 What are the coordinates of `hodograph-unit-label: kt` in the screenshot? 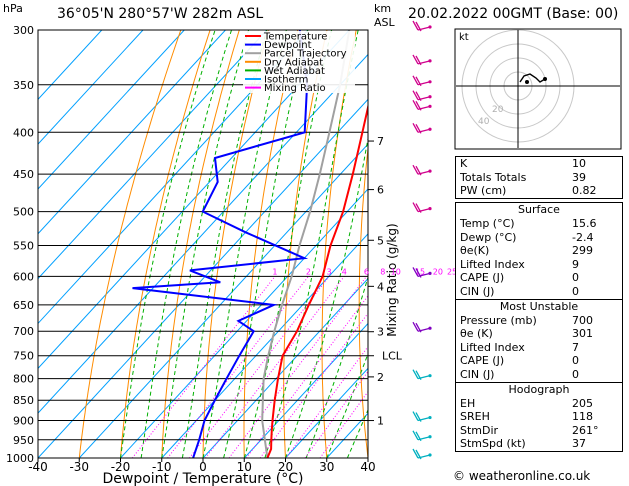 It's located at (464, 37).